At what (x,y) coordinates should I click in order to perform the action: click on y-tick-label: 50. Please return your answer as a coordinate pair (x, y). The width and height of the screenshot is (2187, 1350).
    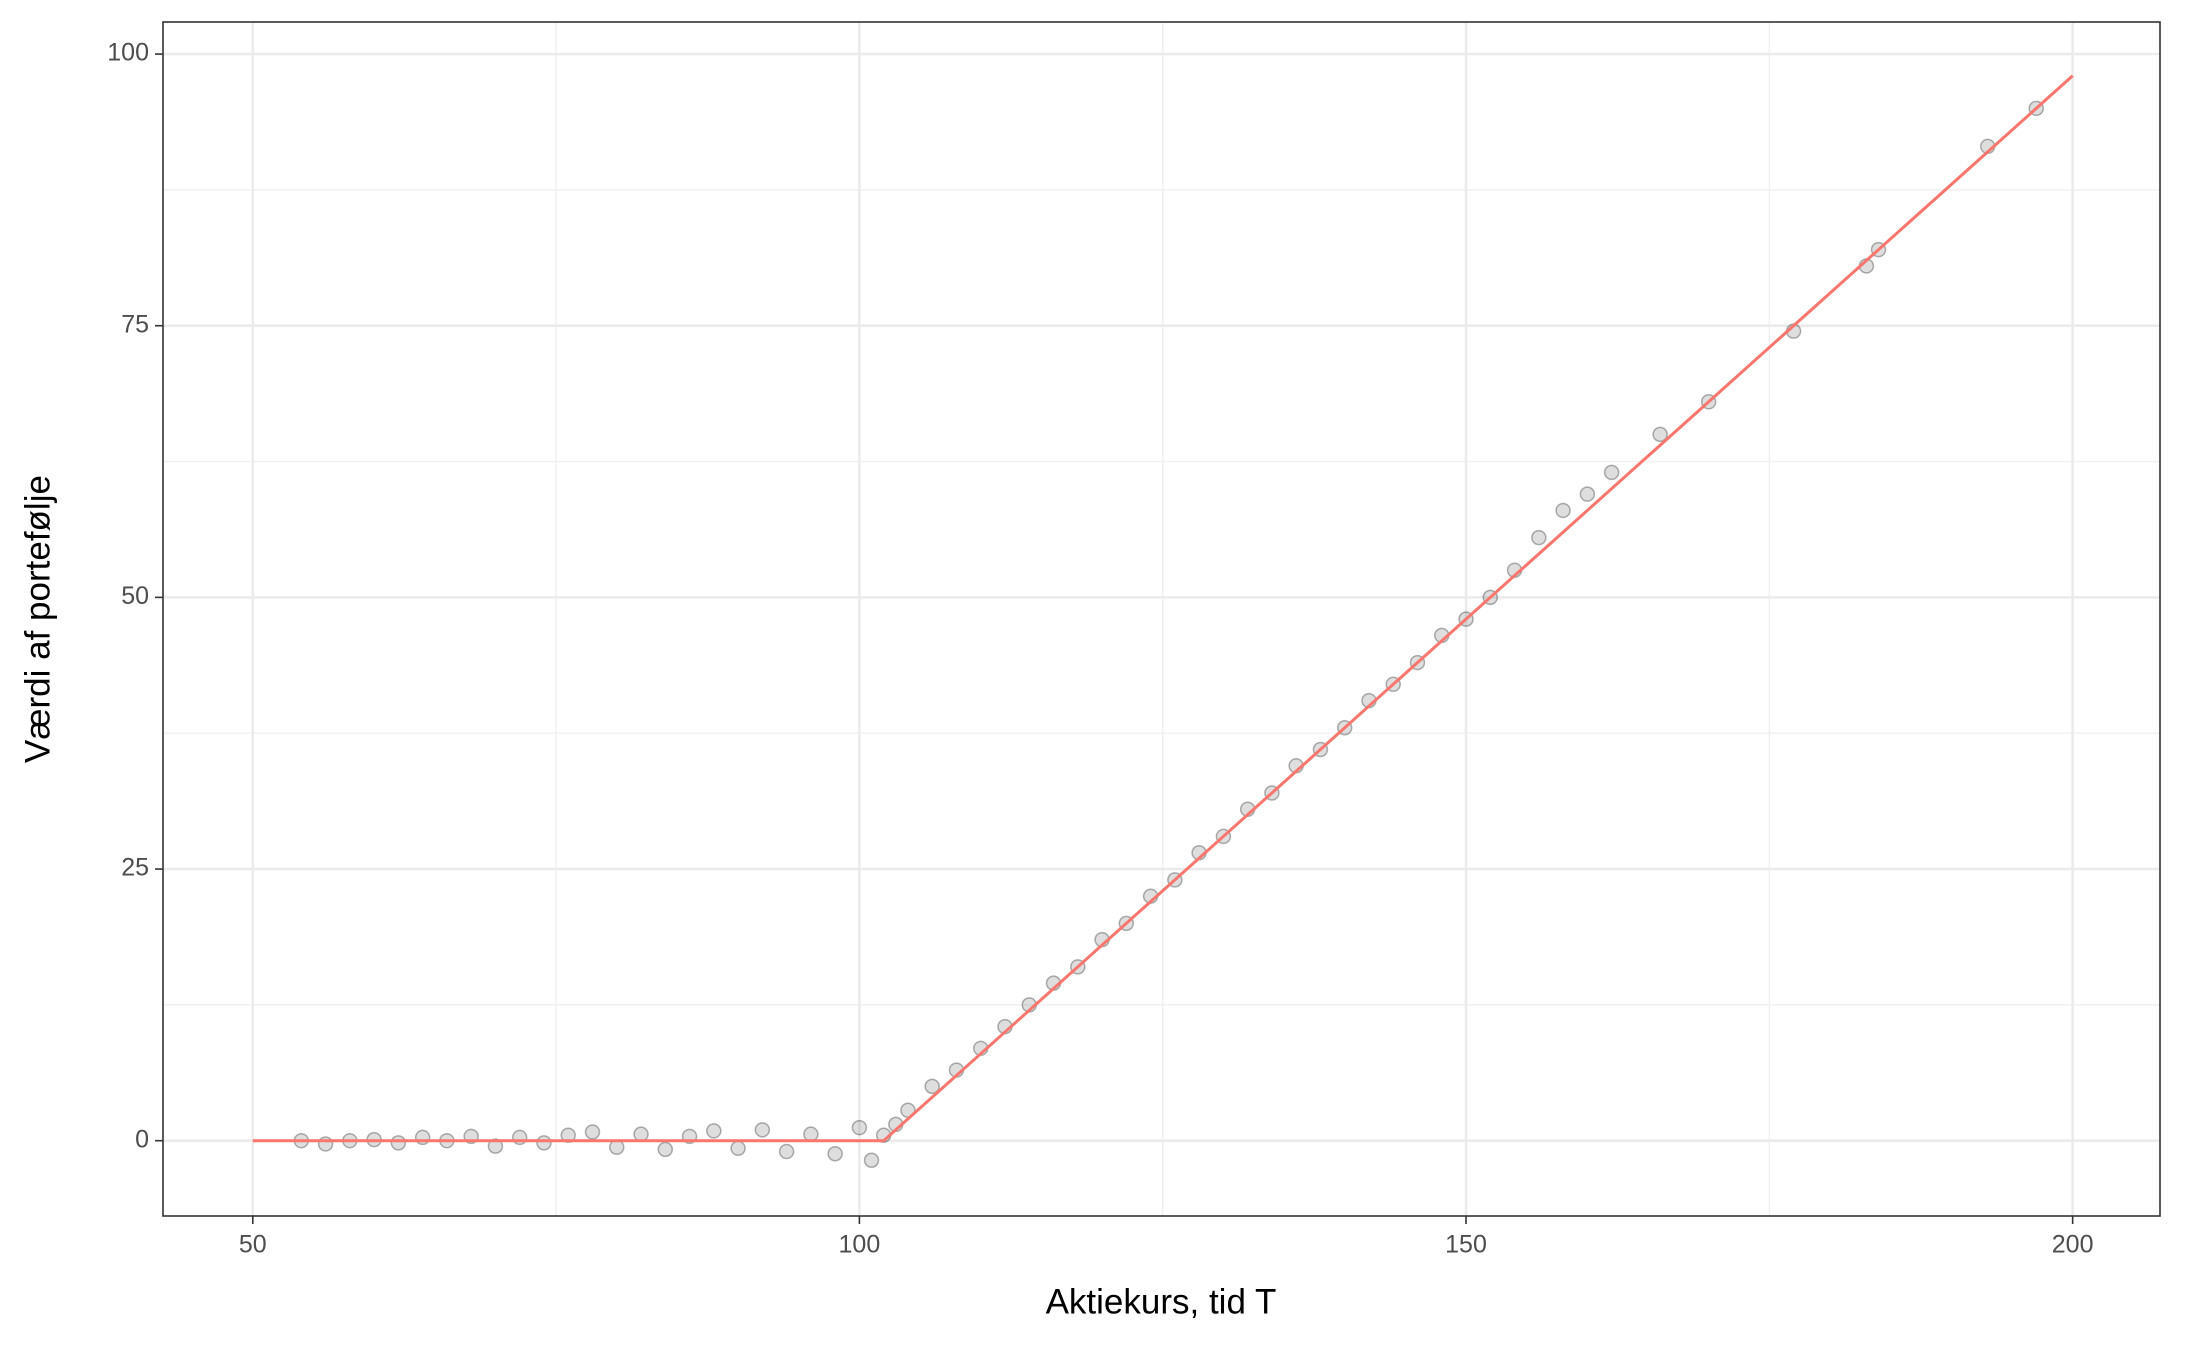
    Looking at the image, I should click on (135, 596).